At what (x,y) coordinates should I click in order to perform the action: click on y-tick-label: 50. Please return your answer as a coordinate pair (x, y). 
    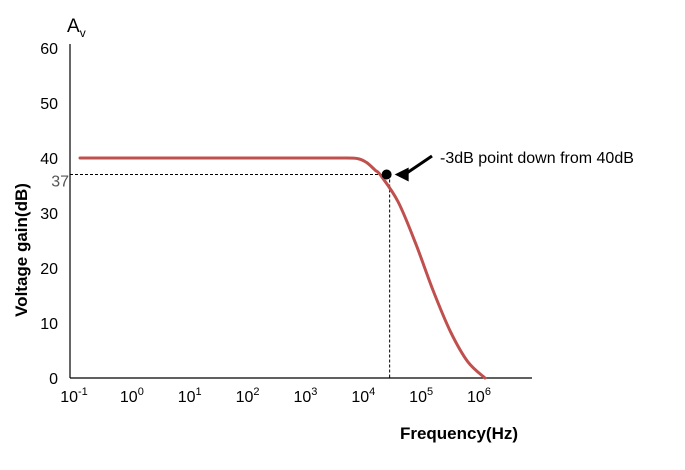
    Looking at the image, I should click on (49, 104).